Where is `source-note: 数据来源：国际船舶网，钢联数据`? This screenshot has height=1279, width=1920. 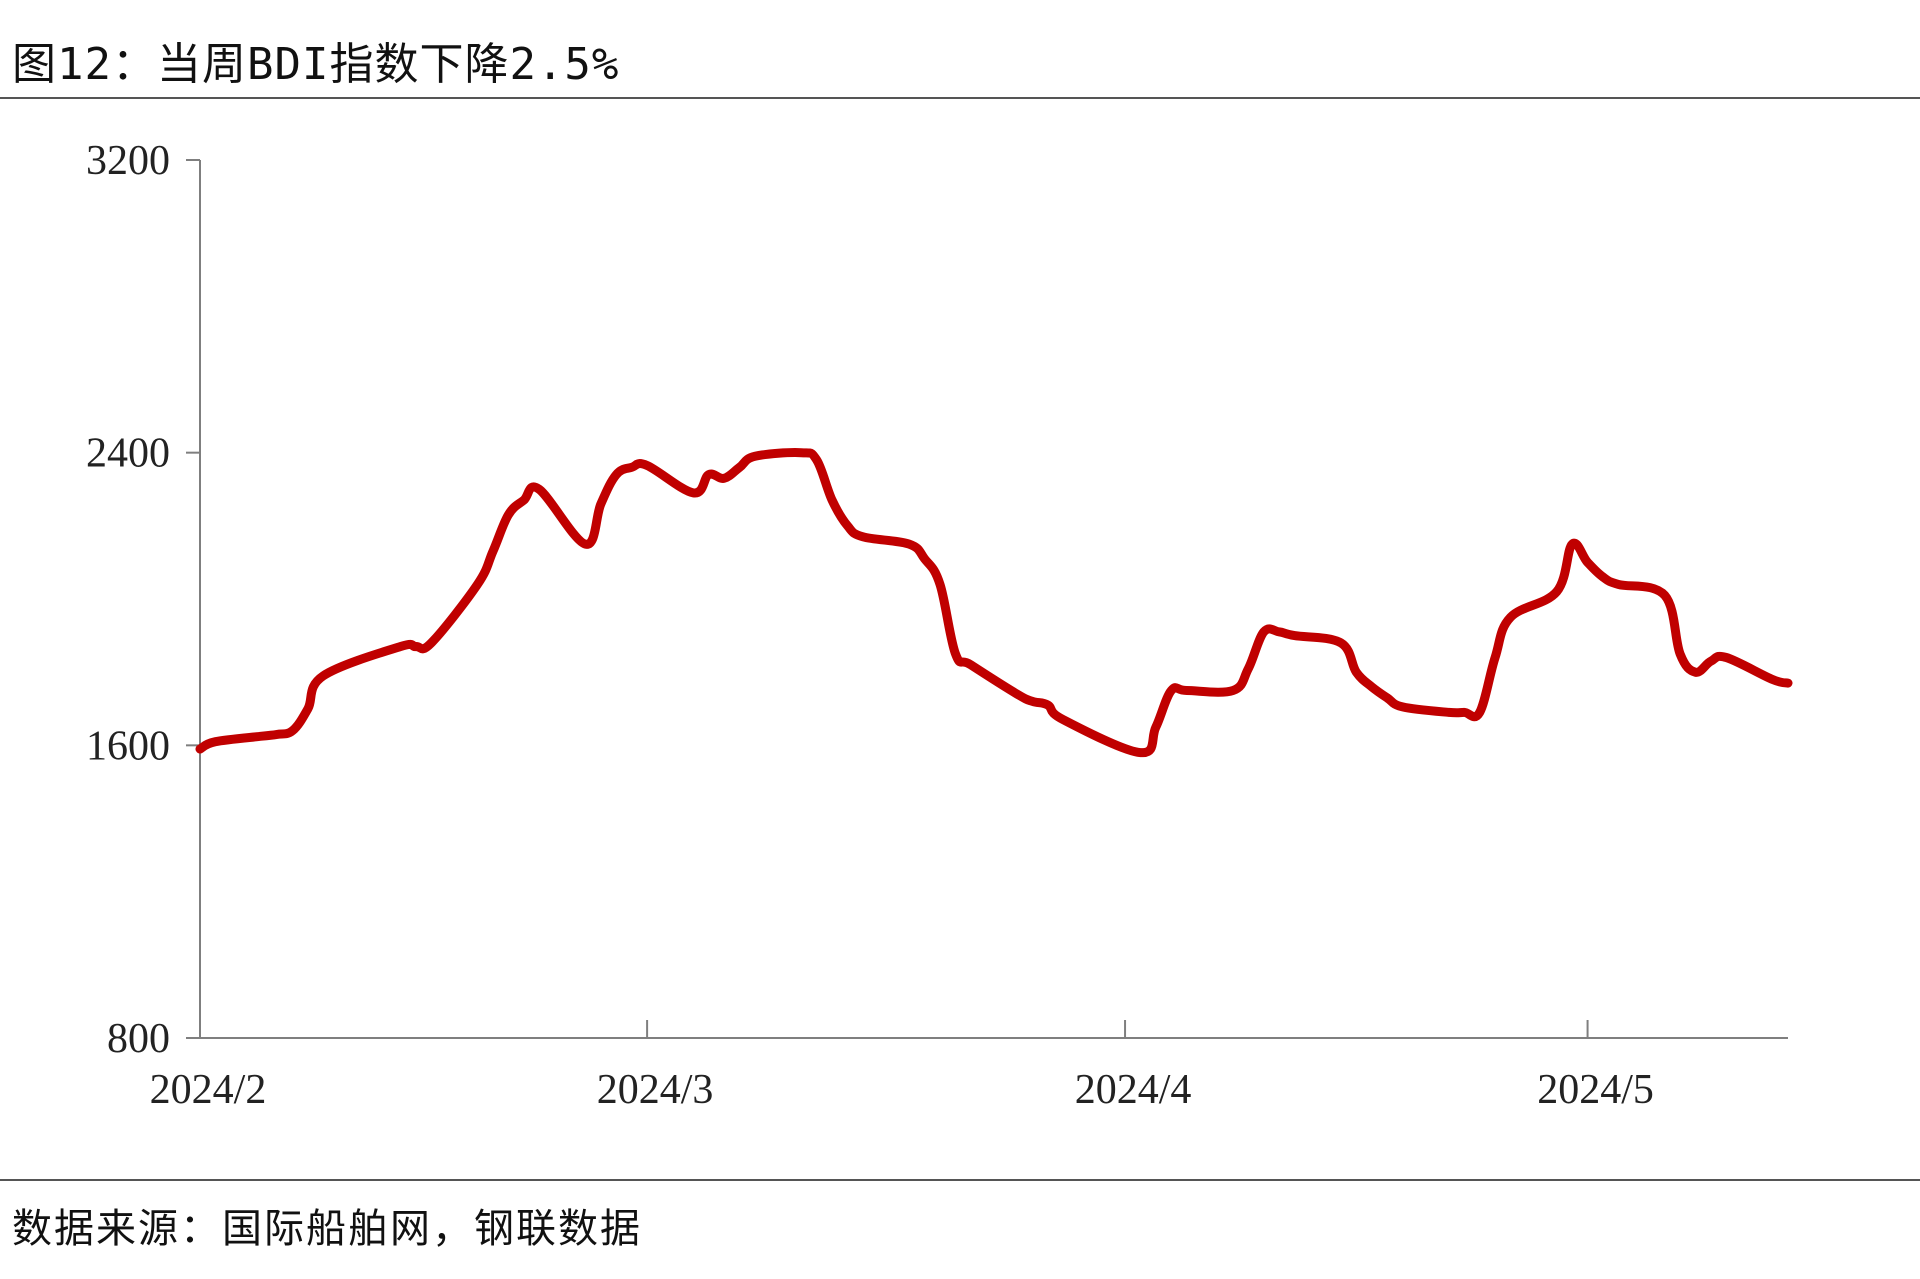
source-note: 数据来源：国际船舶网，钢联数据 is located at coordinates (327, 1229).